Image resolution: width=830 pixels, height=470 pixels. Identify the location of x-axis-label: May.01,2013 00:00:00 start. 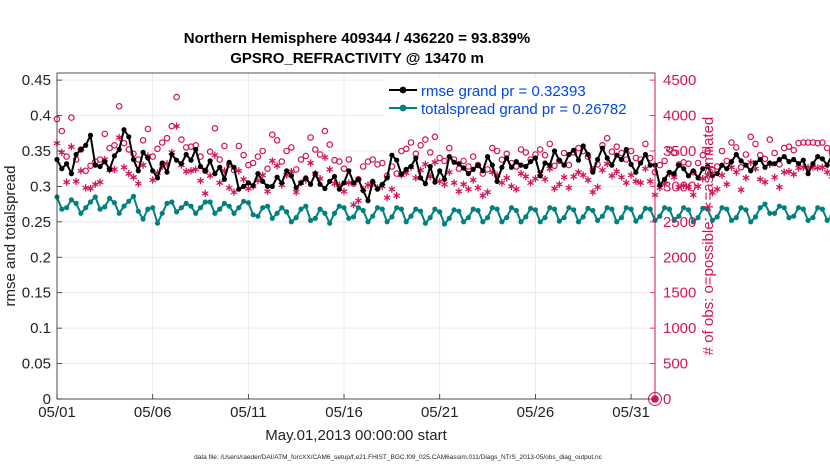
(356, 435).